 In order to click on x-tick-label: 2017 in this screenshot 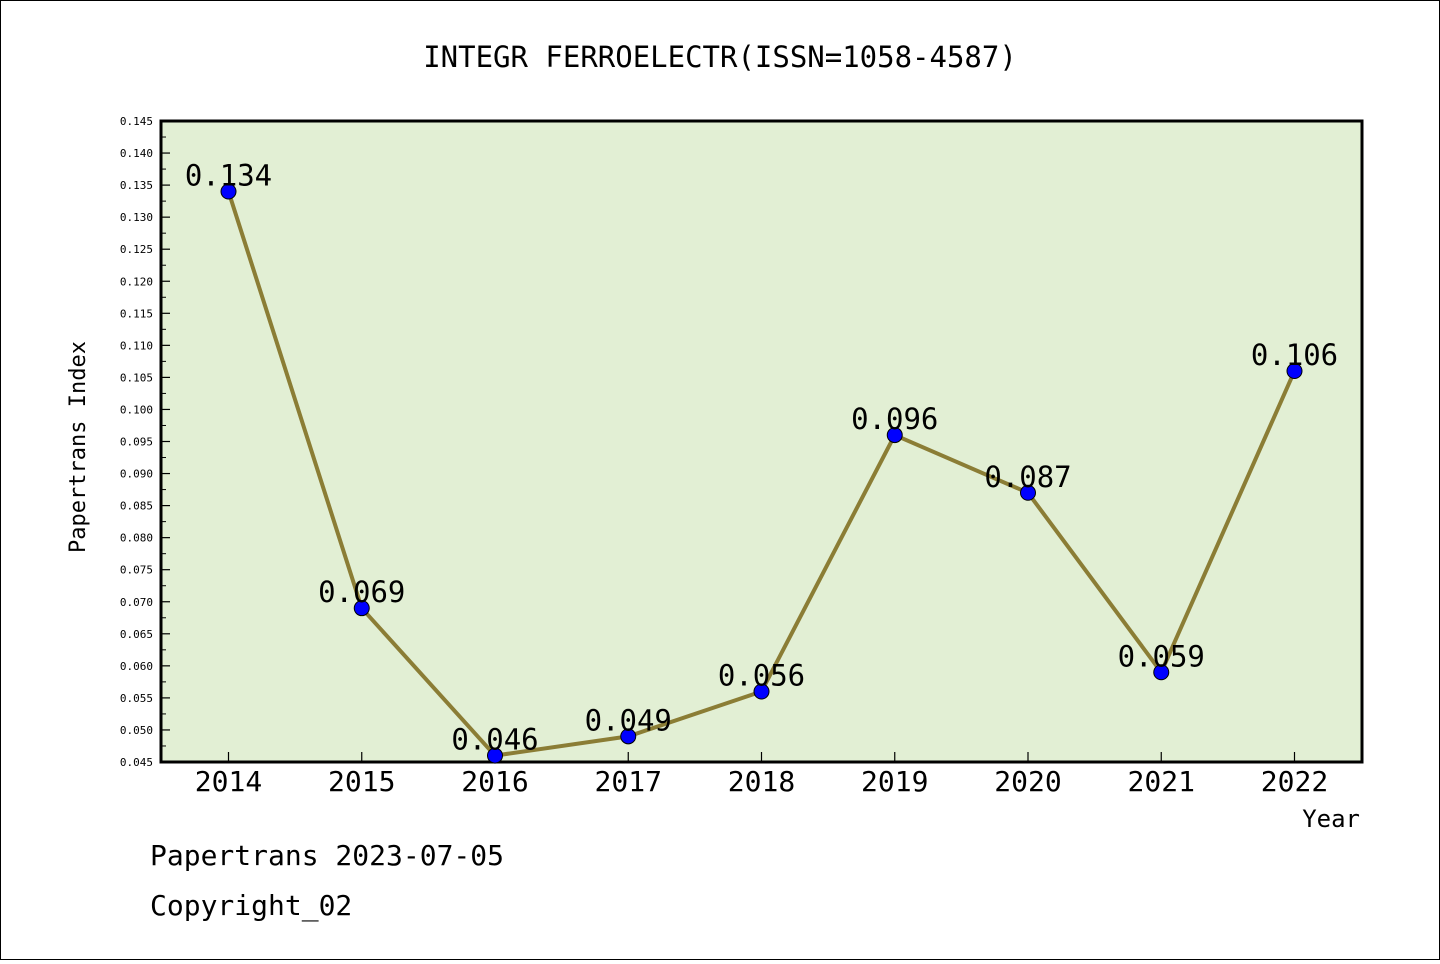, I will do `click(628, 781)`.